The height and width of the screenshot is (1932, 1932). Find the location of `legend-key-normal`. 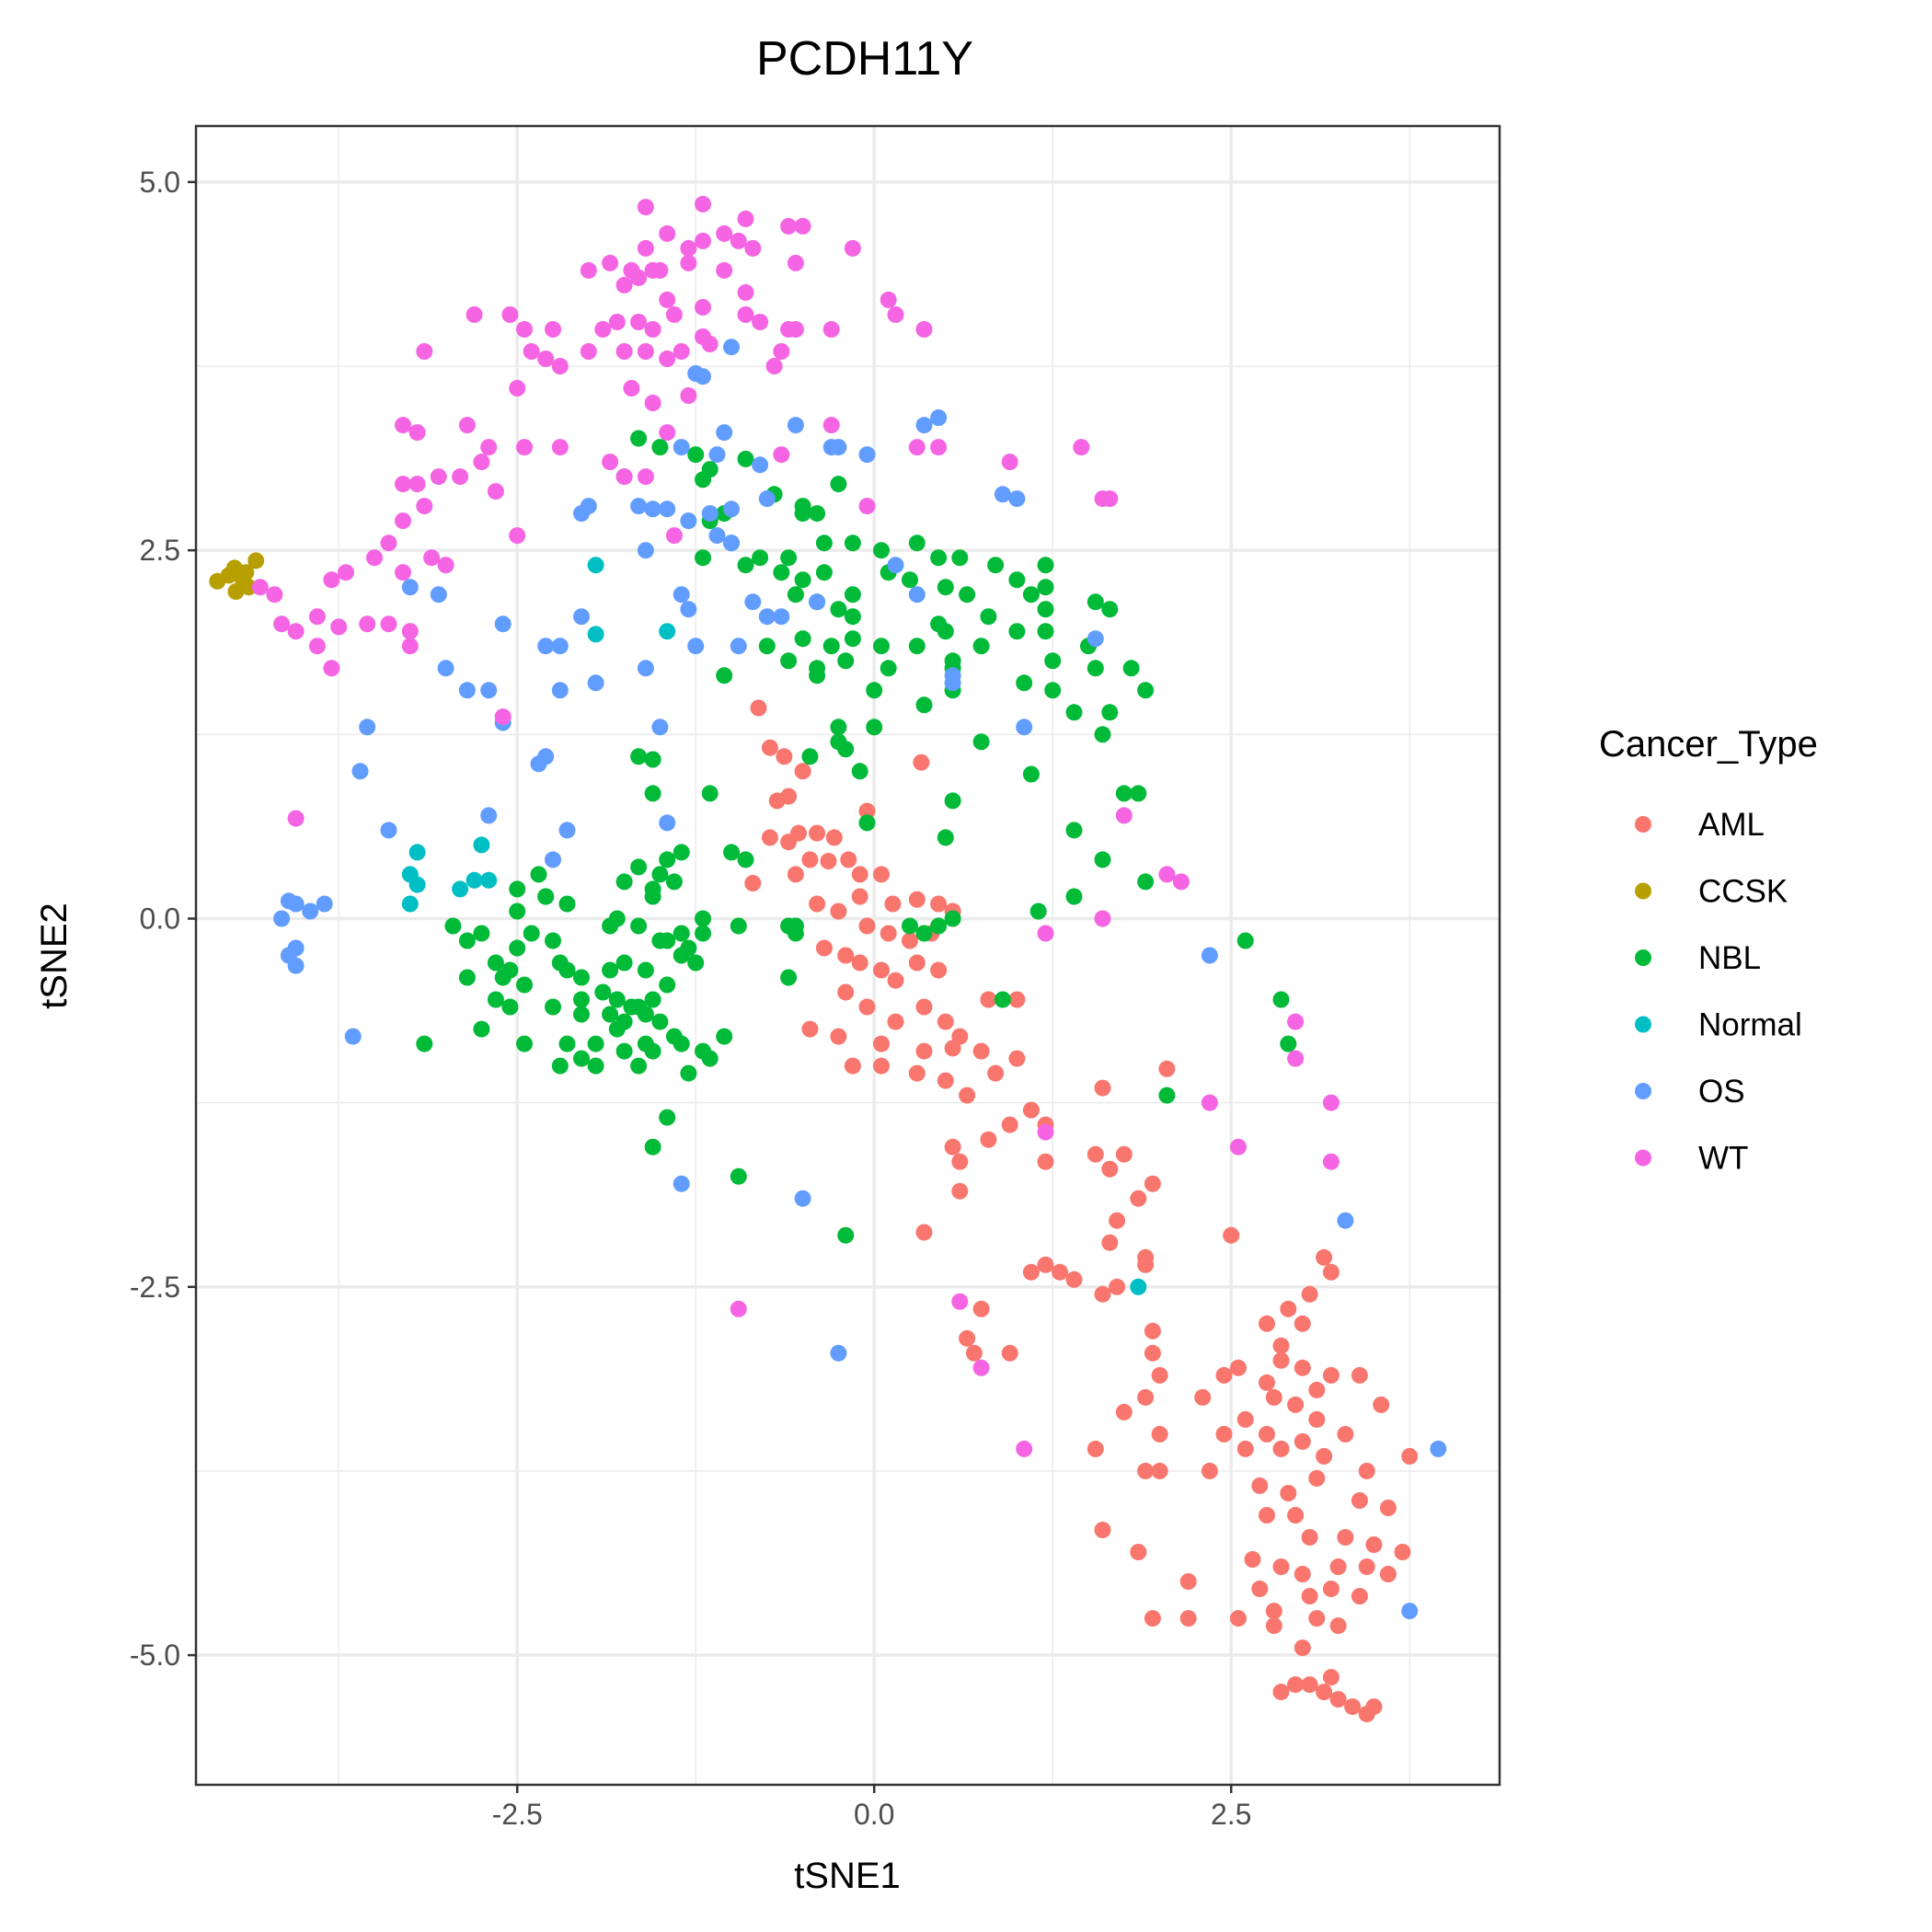

legend-key-normal is located at coordinates (1643, 1024).